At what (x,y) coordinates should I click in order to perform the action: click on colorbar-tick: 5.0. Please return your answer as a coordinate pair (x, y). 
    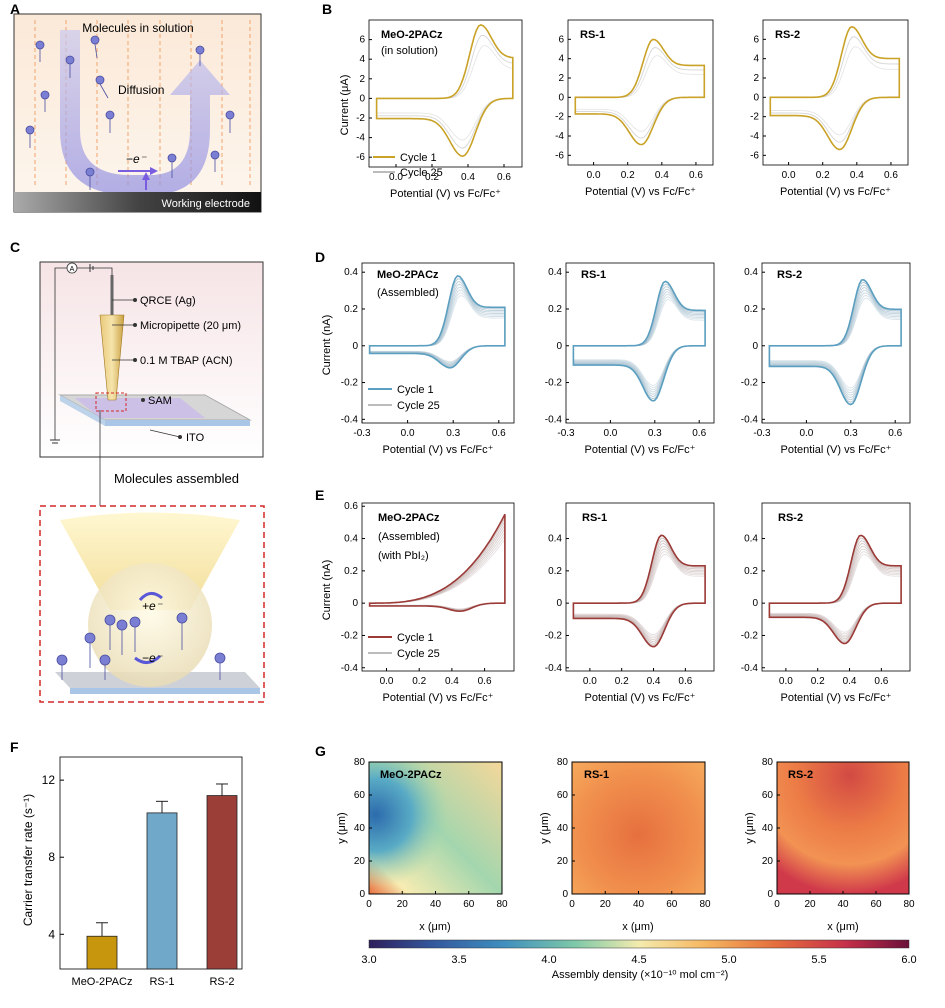
    Looking at the image, I should click on (728, 960).